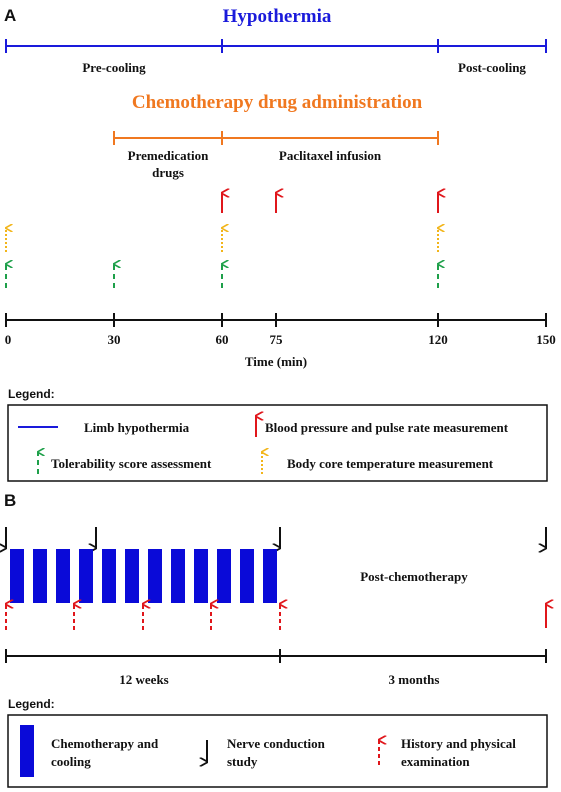 This screenshot has height=792, width=561. Describe the element at coordinates (276, 537) in the screenshot. I see `nerve-conduction-arrows` at that location.